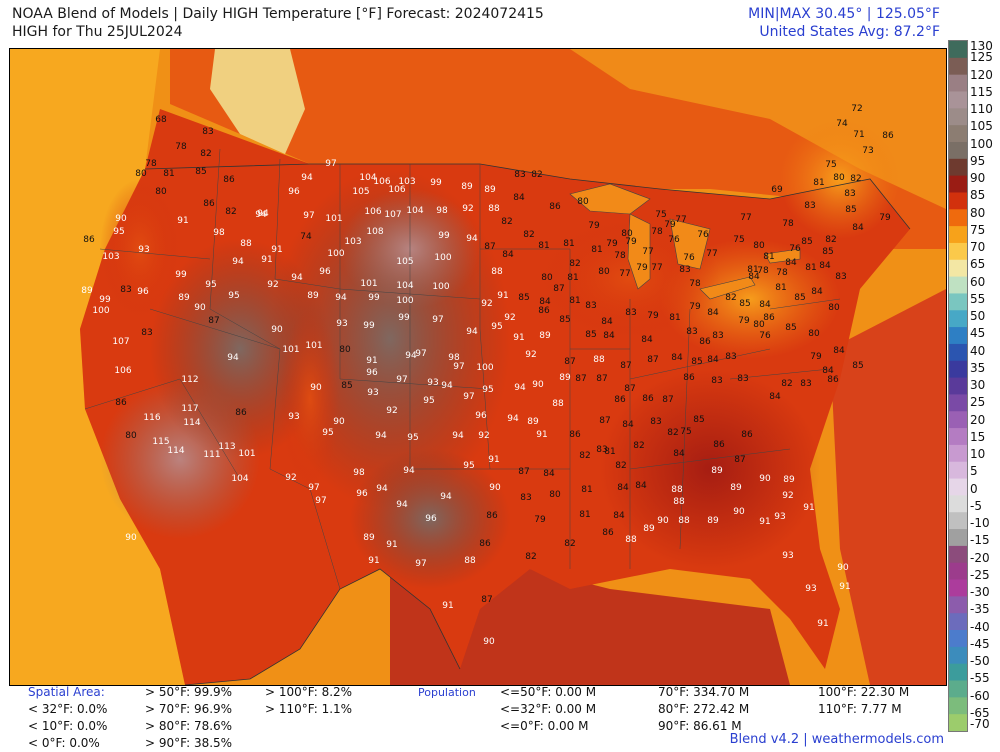 The height and width of the screenshot is (752, 1000). I want to click on city-temperature: 72, so click(856, 109).